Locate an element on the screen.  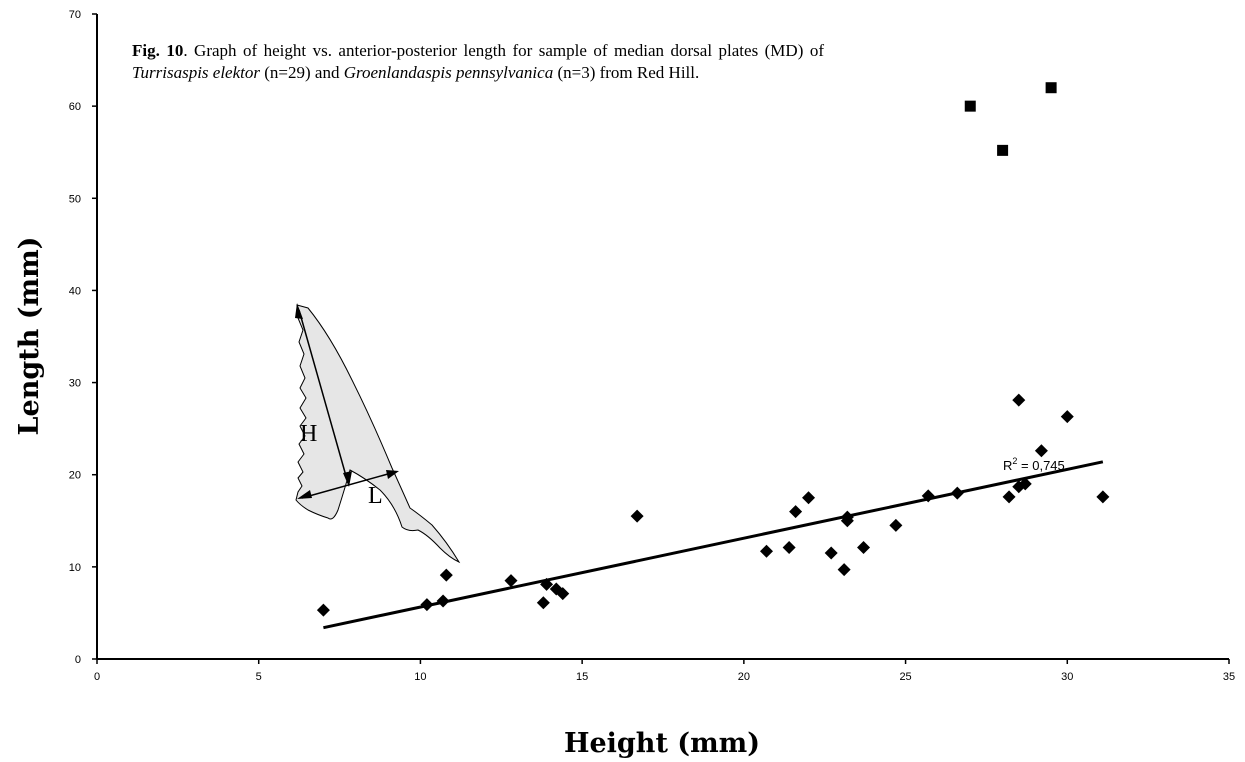
x-tick-label: 35 is located at coordinates (1229, 677).